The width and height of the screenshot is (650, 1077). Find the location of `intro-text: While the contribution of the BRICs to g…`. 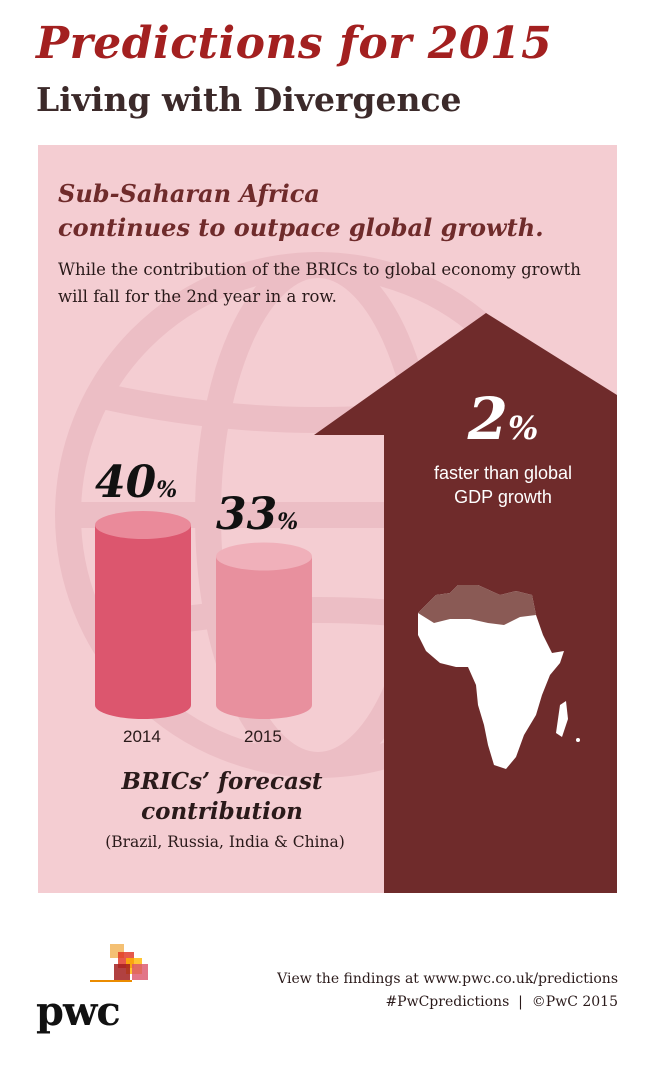

intro-text: While the contribution of the BRICs to g… is located at coordinates (319, 283).